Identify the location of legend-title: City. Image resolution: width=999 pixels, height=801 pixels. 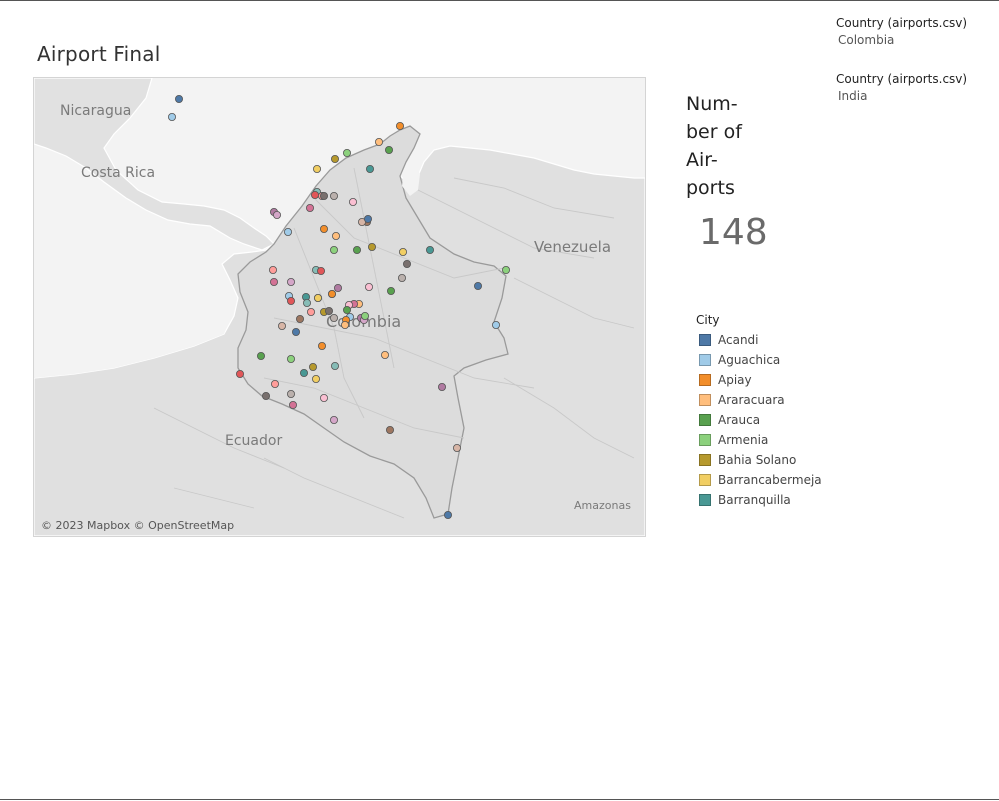
(708, 320).